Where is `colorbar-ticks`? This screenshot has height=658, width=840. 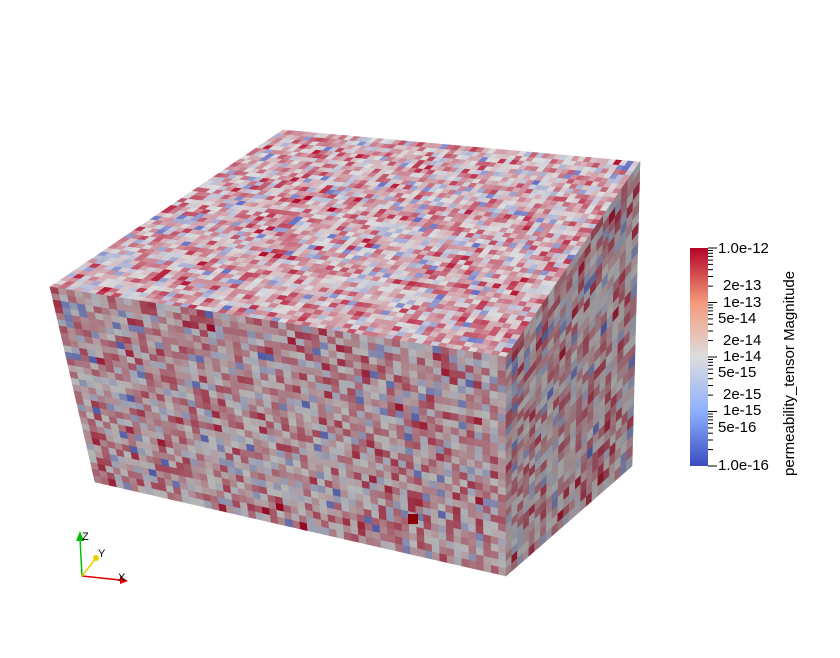
colorbar-ticks is located at coordinates (712, 357).